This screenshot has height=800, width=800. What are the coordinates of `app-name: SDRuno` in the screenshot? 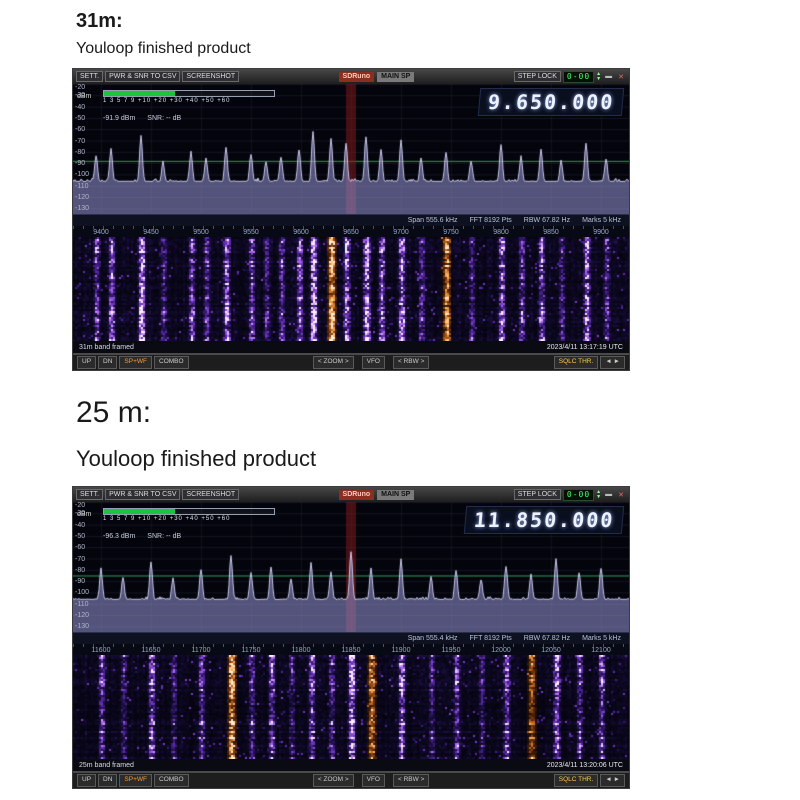 It's located at (356, 76).